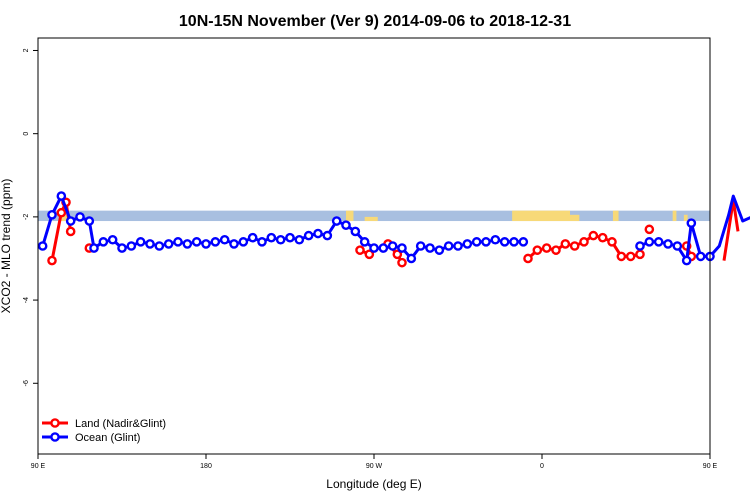  Describe the element at coordinates (55, 423) in the screenshot. I see `legend-land-marker` at that location.